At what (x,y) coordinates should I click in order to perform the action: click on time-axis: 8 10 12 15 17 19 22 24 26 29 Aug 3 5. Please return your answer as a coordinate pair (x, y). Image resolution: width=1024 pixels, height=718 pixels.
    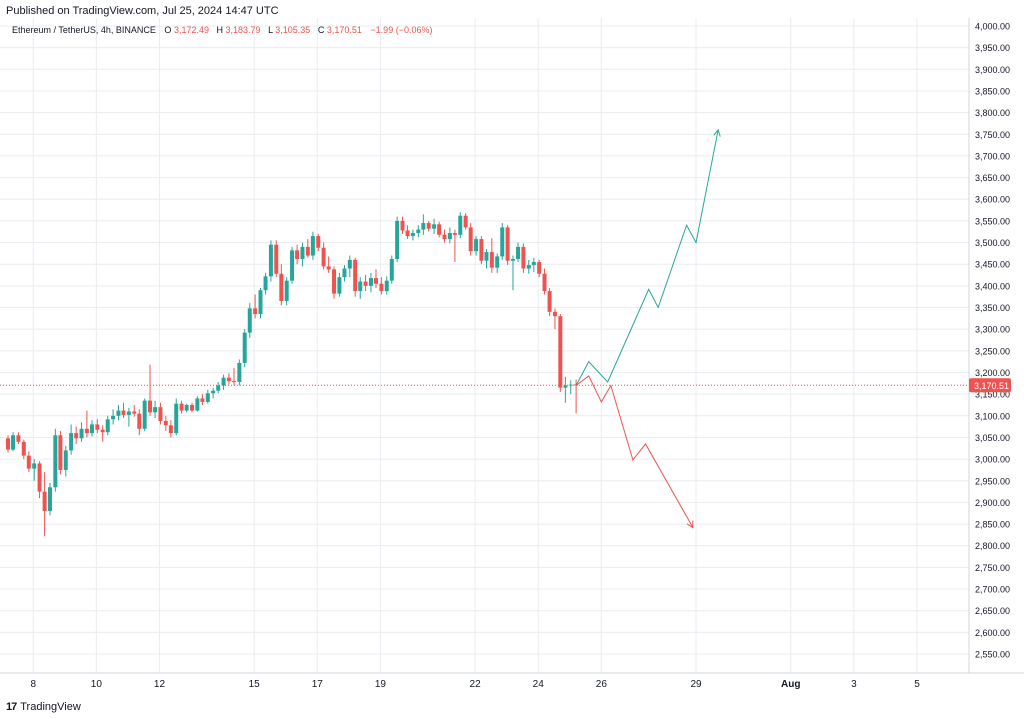
    Looking at the image, I should click on (512, 681).